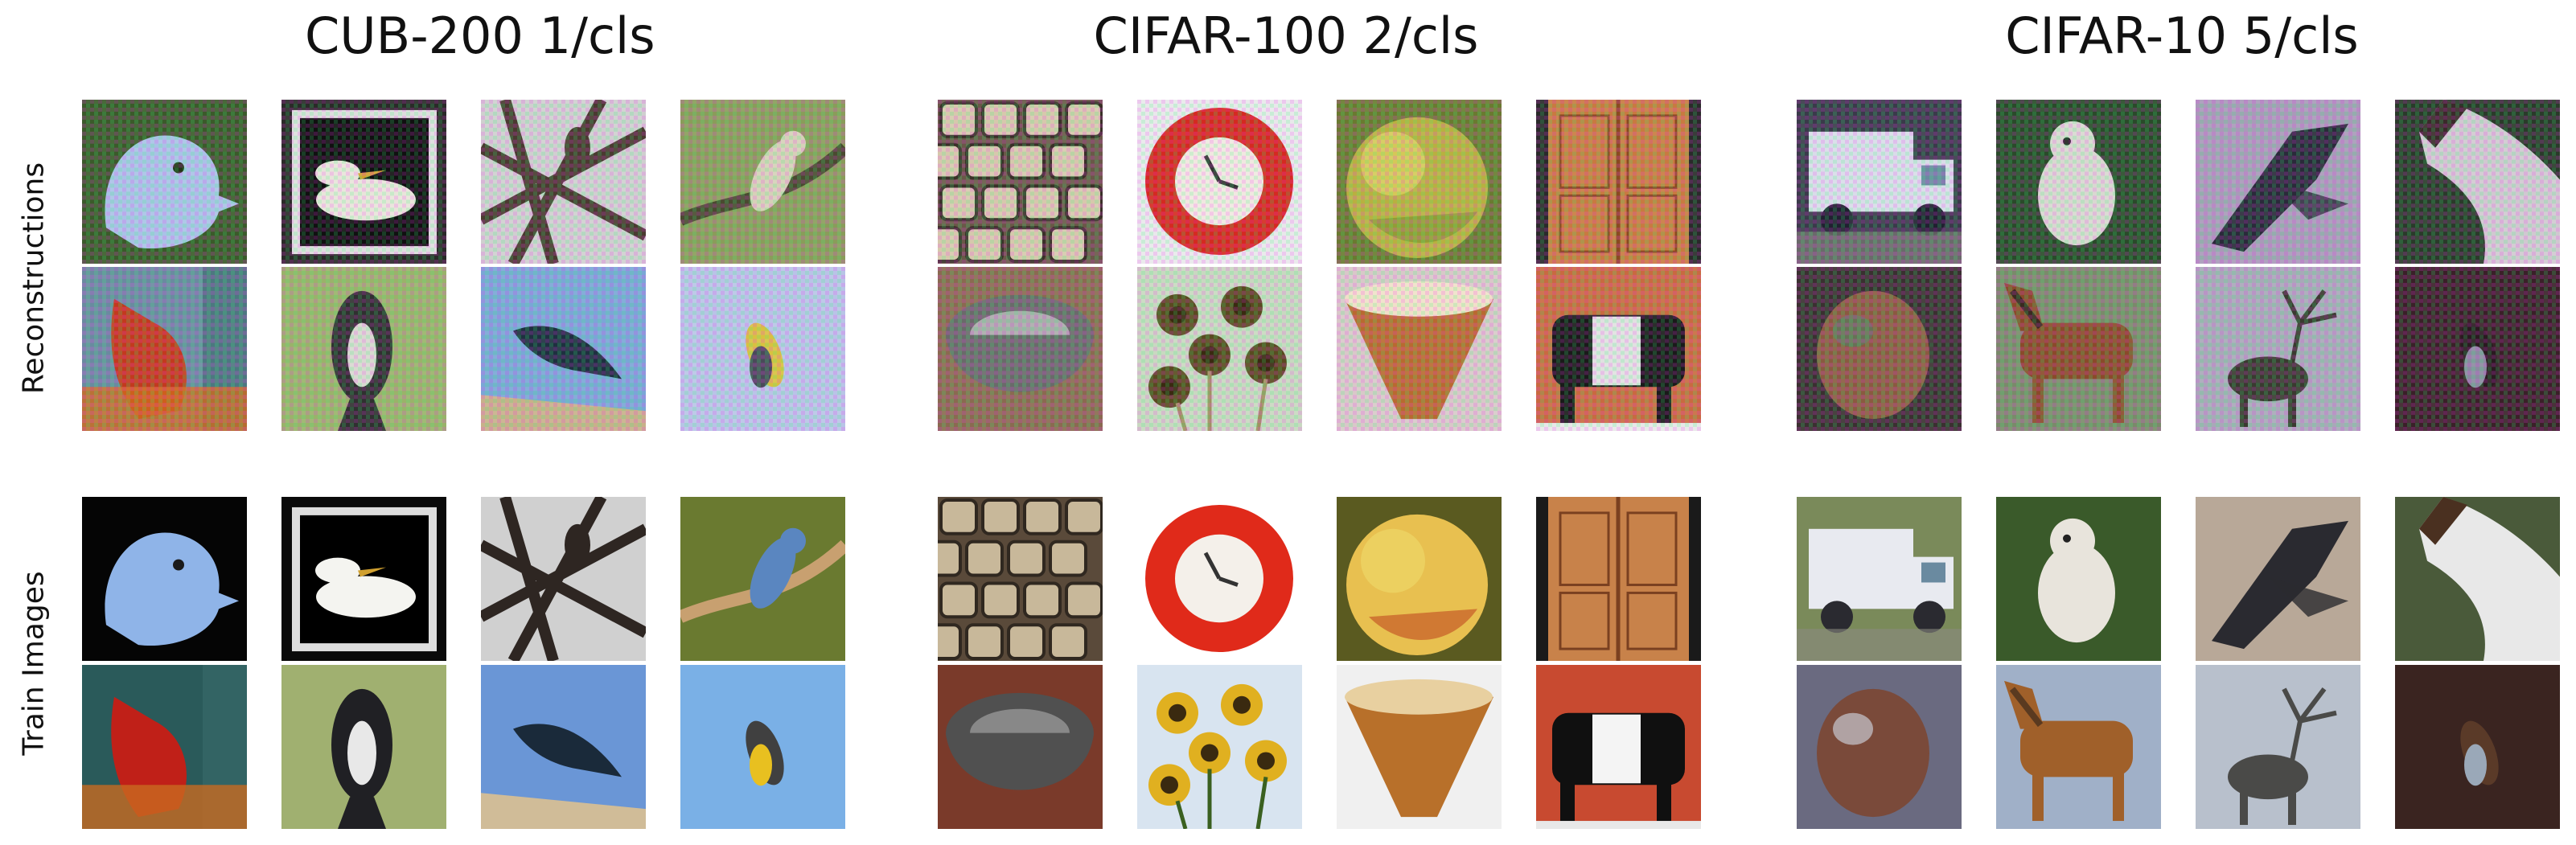  Describe the element at coordinates (480, 35) in the screenshot. I see `panel-title-cub200: CUB-200 1/cls` at that location.